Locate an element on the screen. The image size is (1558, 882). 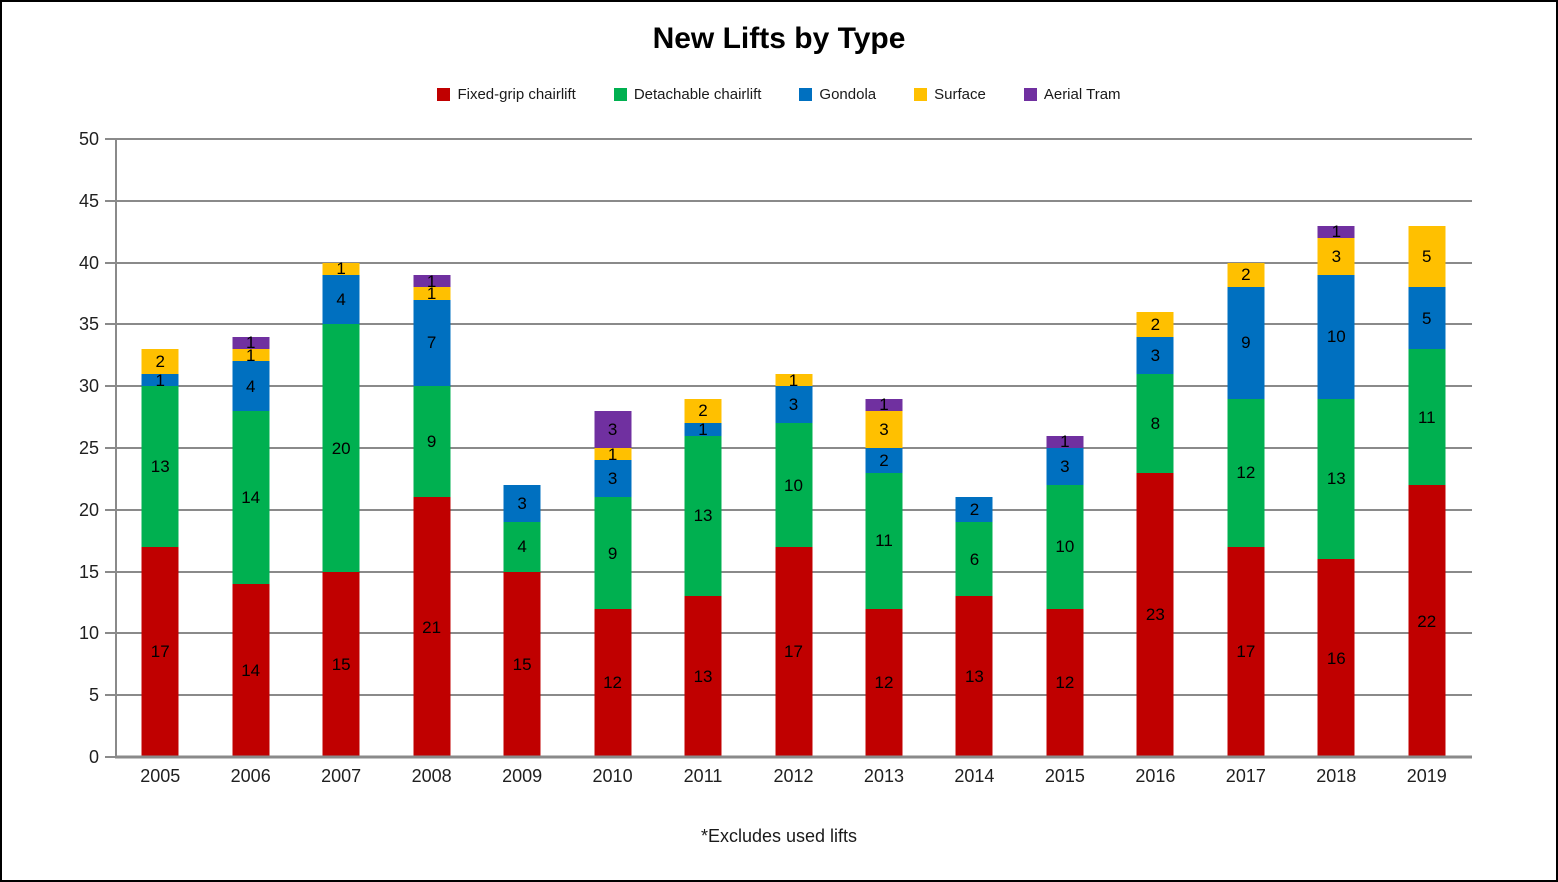
bar-2005: 17 13 1 2 is located at coordinates (160, 448).